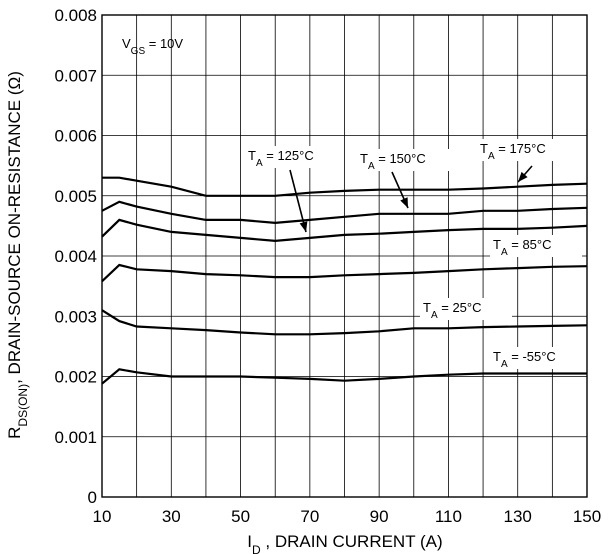 This screenshot has width=608, height=554. I want to click on label-arrow, so click(298, 201).